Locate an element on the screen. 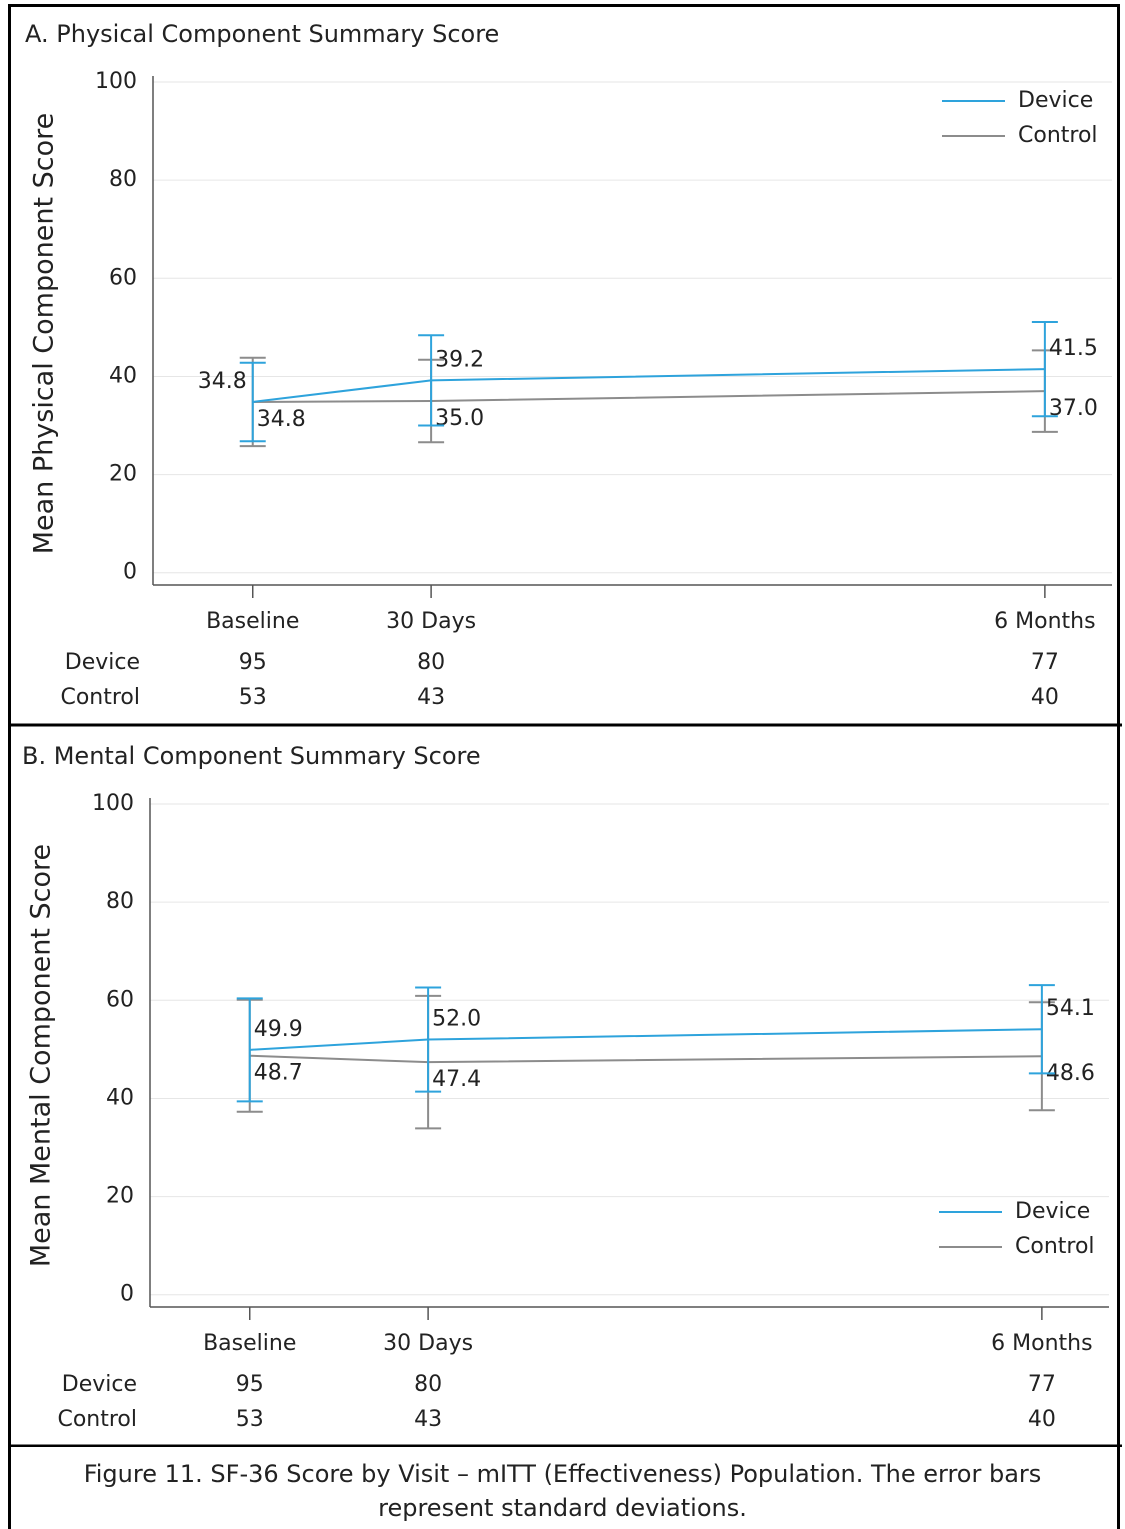 This screenshot has height=1529, width=1125. panel-title: B. Mental Component Summary Score is located at coordinates (251, 756).